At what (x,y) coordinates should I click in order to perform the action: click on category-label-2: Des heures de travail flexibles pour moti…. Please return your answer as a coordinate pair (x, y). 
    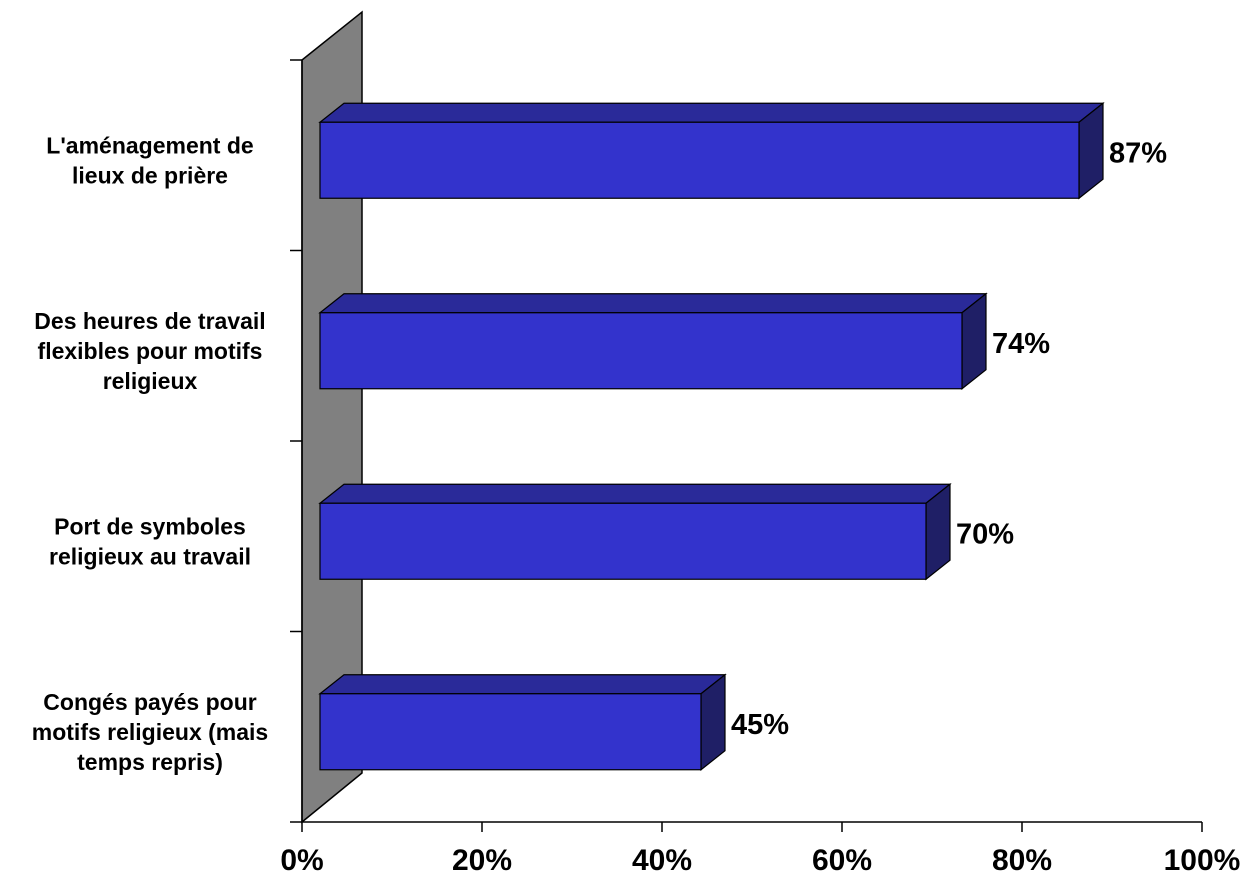
    Looking at the image, I should click on (149, 351).